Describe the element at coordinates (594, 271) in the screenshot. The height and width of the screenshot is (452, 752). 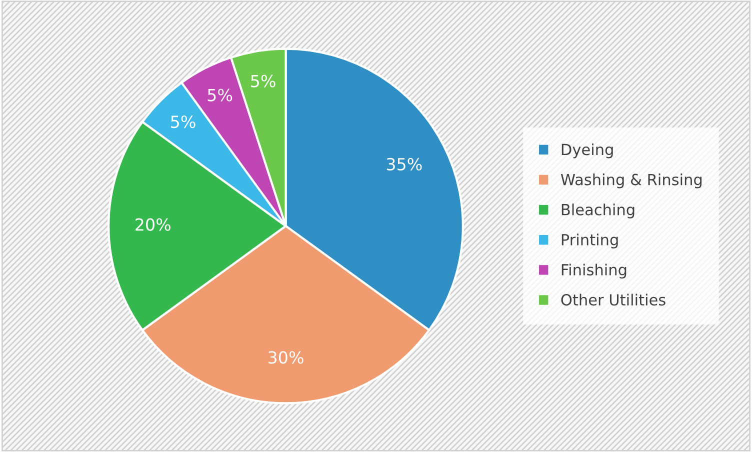
I see `legend-label: Finishing` at that location.